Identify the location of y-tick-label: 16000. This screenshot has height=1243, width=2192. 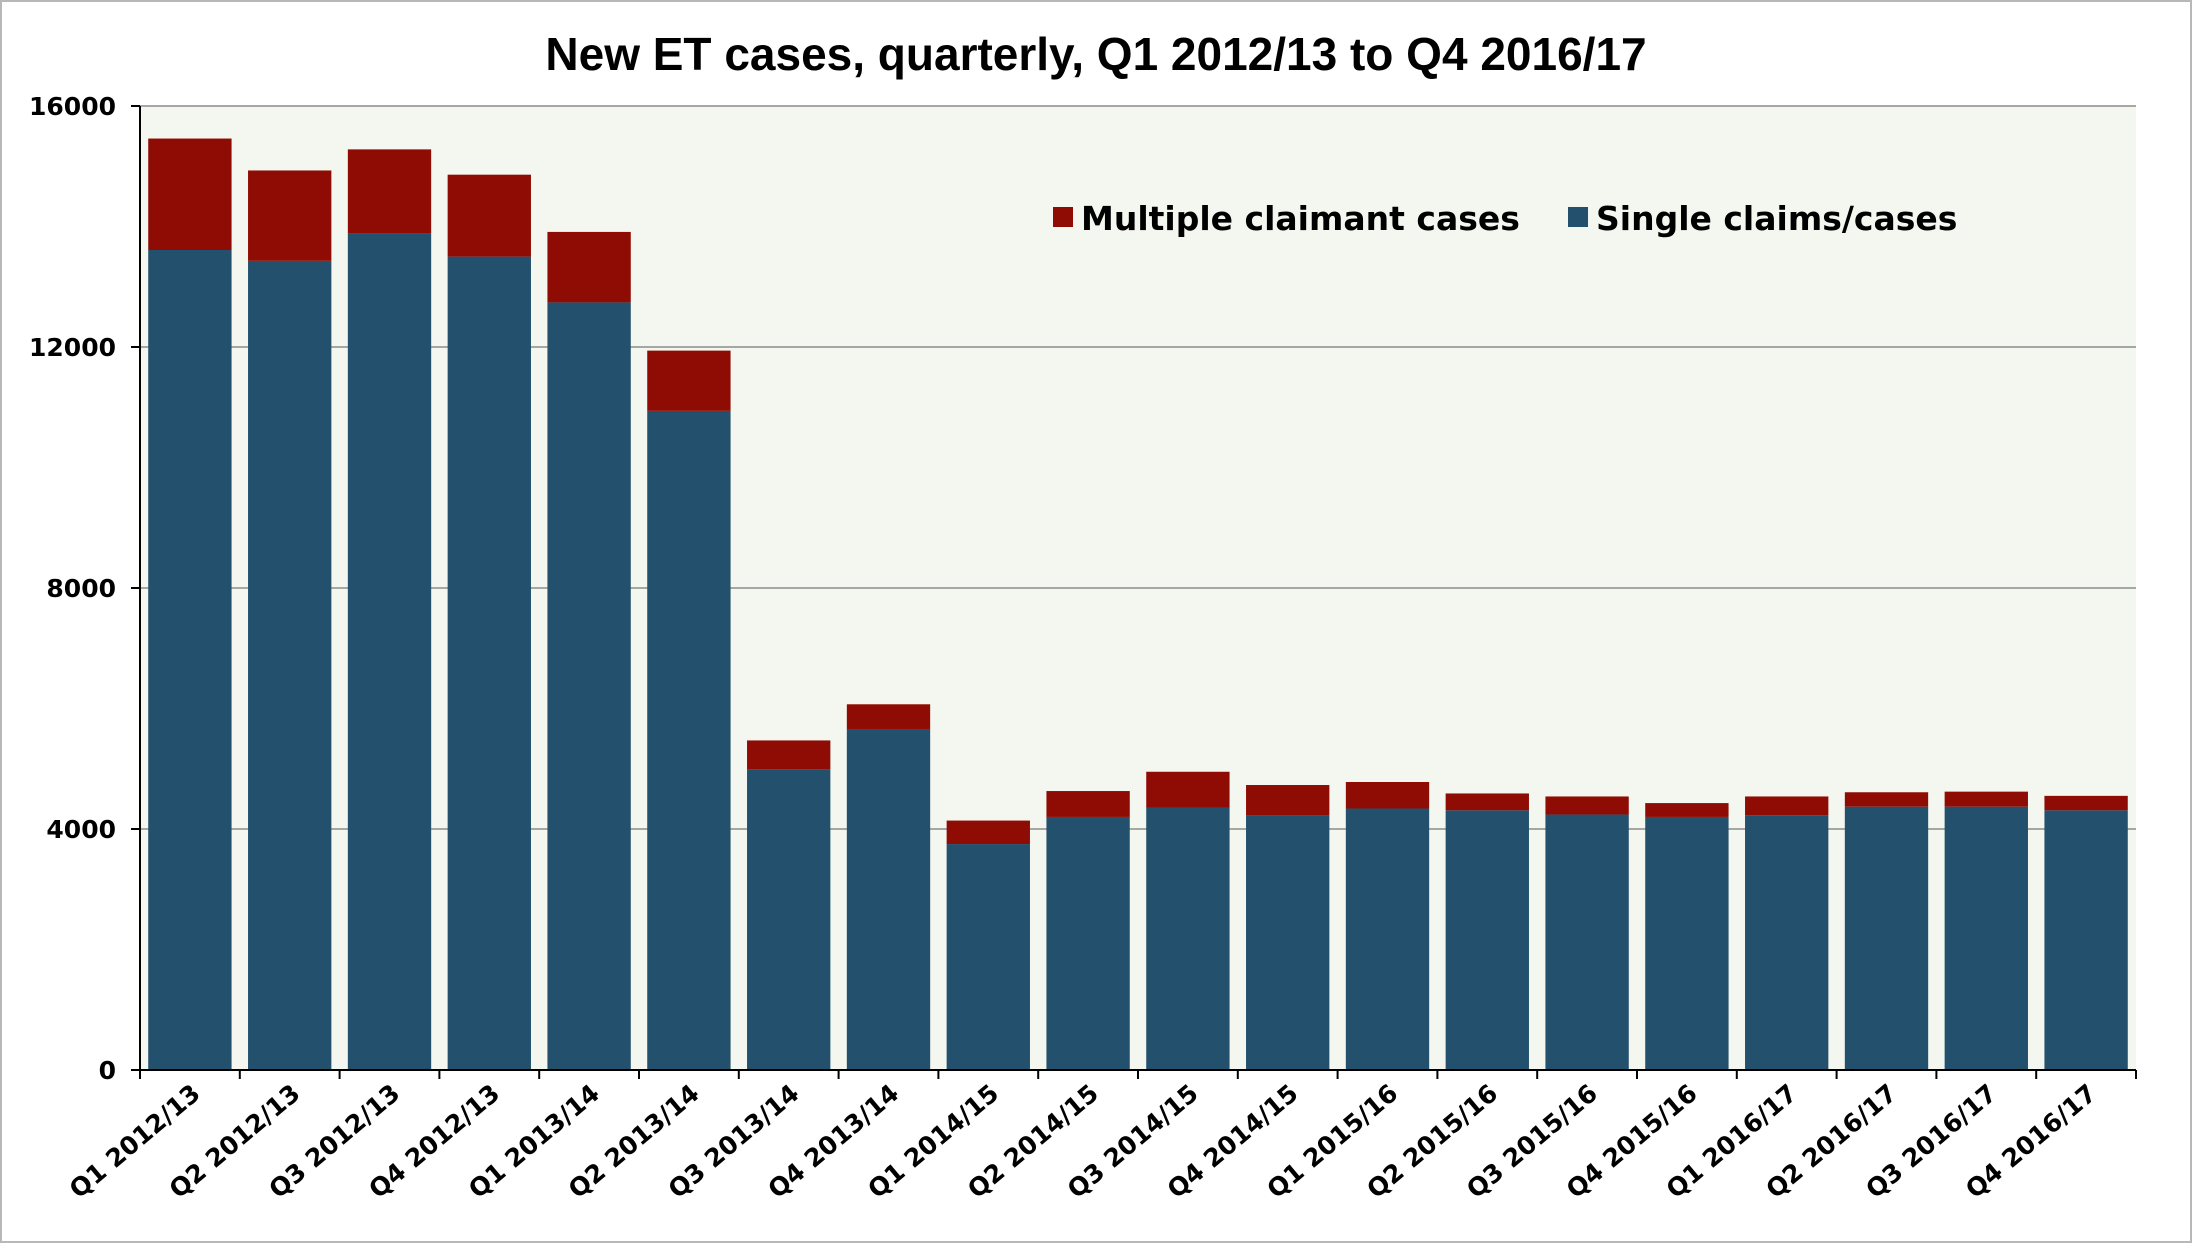
(72, 106).